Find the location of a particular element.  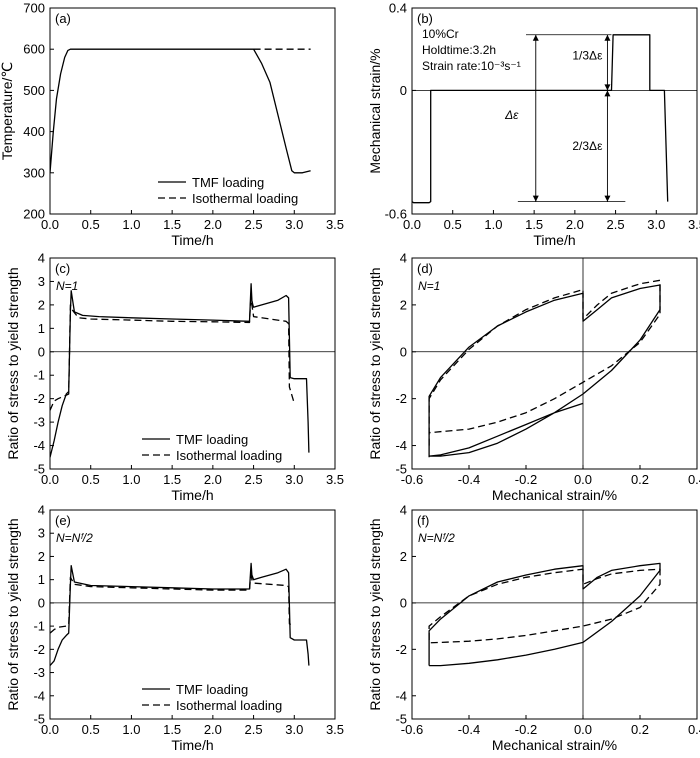

annotation-two-thirds: 2/3Δε is located at coordinates (587, 146).